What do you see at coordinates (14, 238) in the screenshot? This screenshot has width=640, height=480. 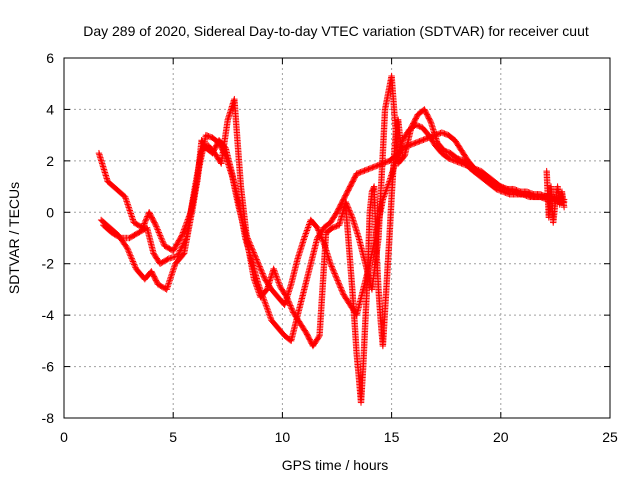 I see `y-axis-label: SDTVAR / TECUs` at bounding box center [14, 238].